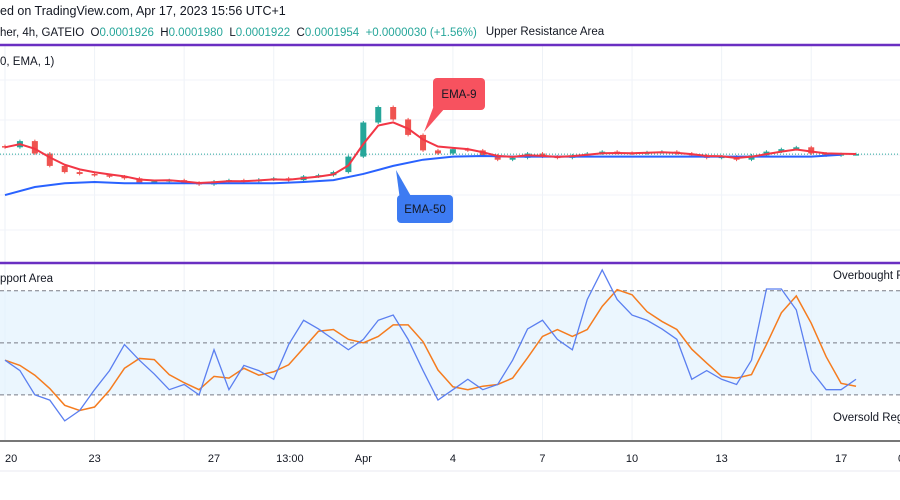  Describe the element at coordinates (94, 459) in the screenshot. I see `x-tick-label: 23` at that location.